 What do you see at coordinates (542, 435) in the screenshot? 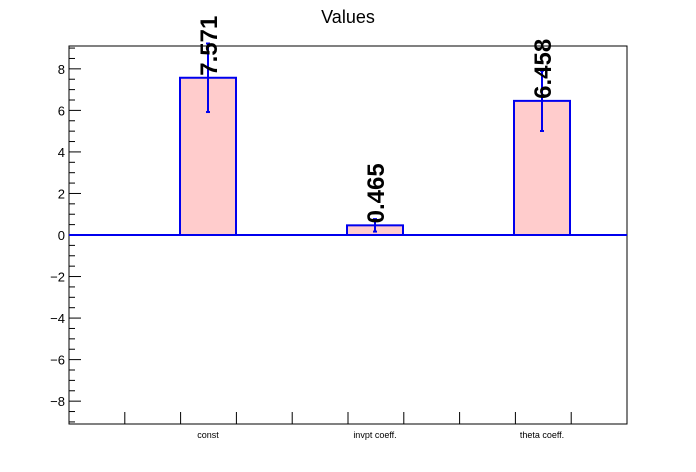
I see `x-category-label: theta coeff.` at bounding box center [542, 435].